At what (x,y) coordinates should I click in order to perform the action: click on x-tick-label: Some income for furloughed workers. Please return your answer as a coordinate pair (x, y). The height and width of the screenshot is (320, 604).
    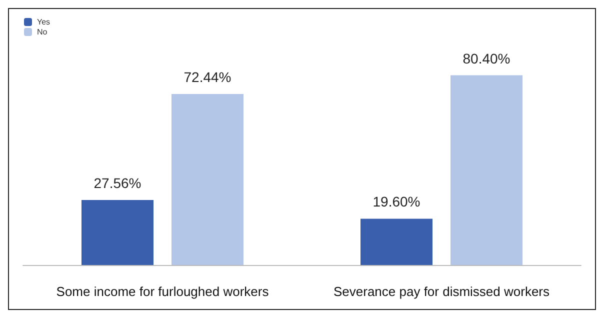
    Looking at the image, I should click on (163, 291).